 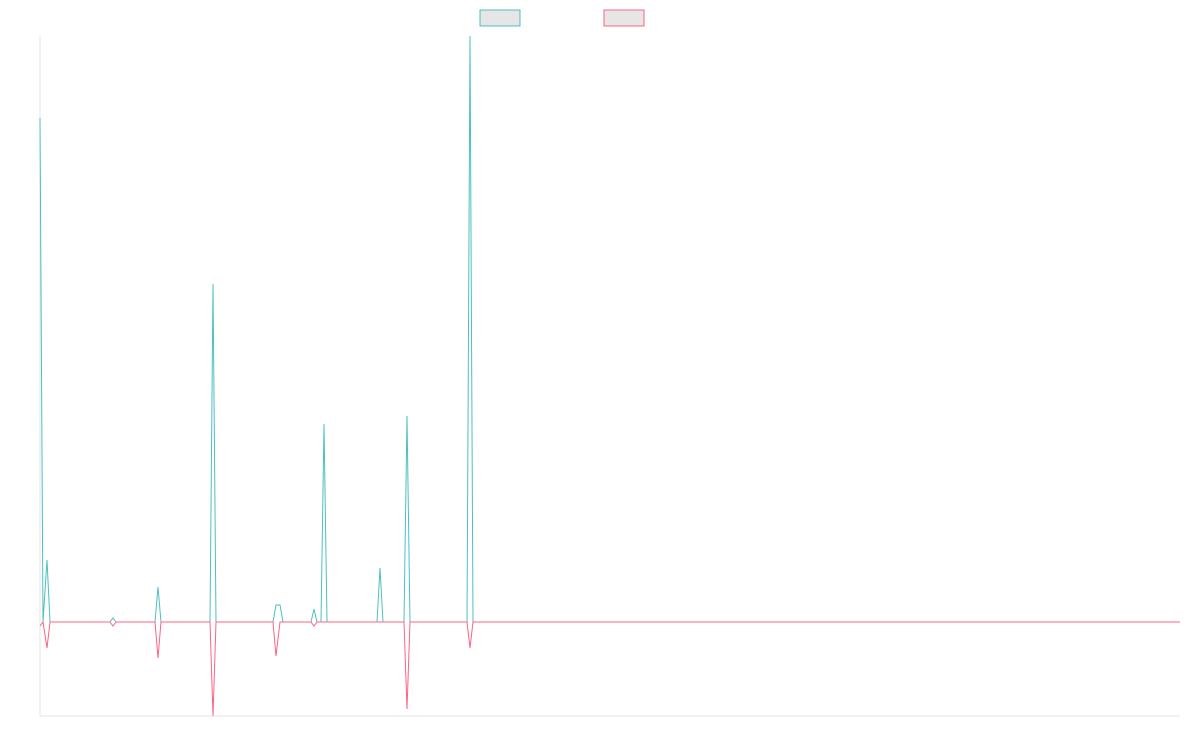 What do you see at coordinates (609, 668) in the screenshot?
I see `series-line` at bounding box center [609, 668].